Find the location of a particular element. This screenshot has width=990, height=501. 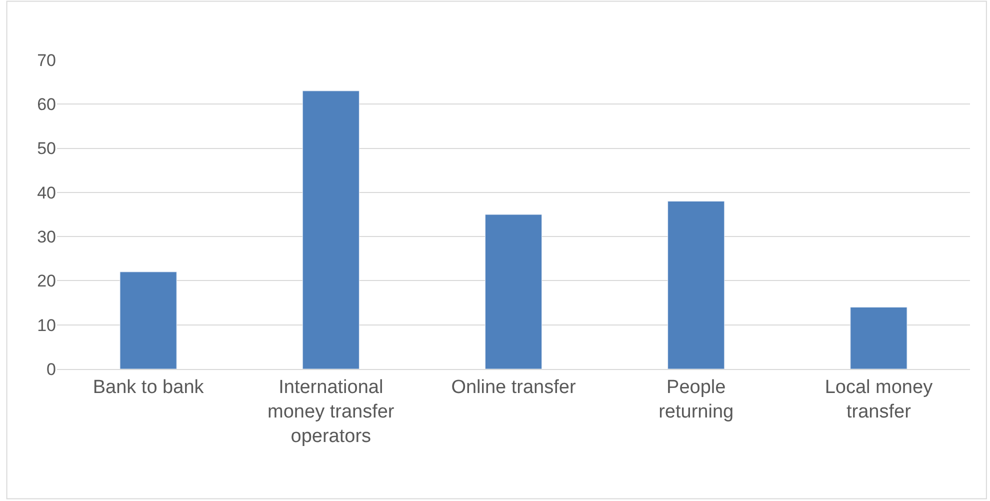

x-tick-label: Local money transfer is located at coordinates (879, 399).